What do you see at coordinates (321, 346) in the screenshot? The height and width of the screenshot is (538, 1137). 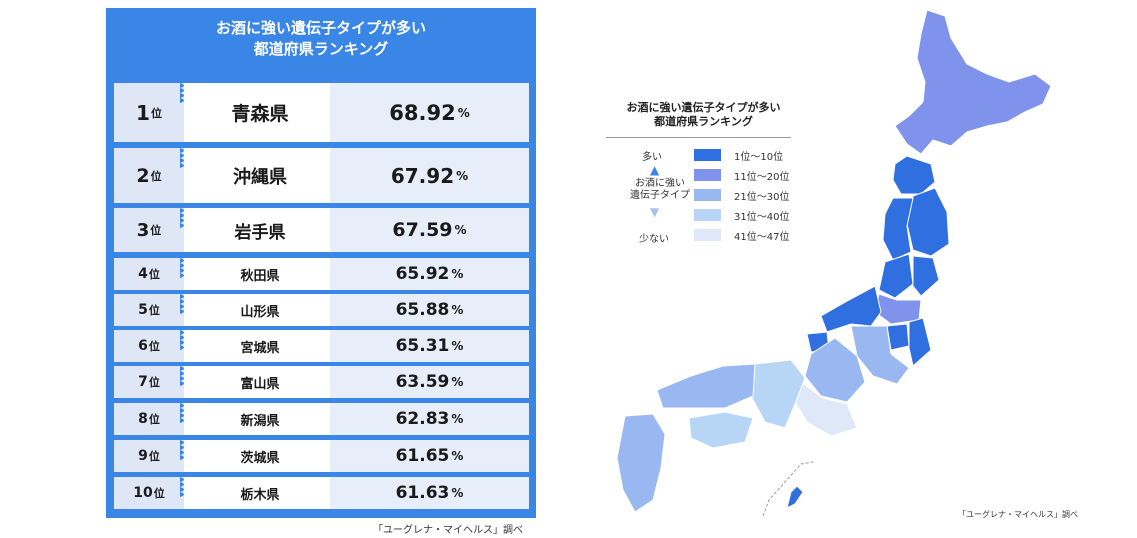 I see `table-row: 6 位 宮城県 65.31%` at bounding box center [321, 346].